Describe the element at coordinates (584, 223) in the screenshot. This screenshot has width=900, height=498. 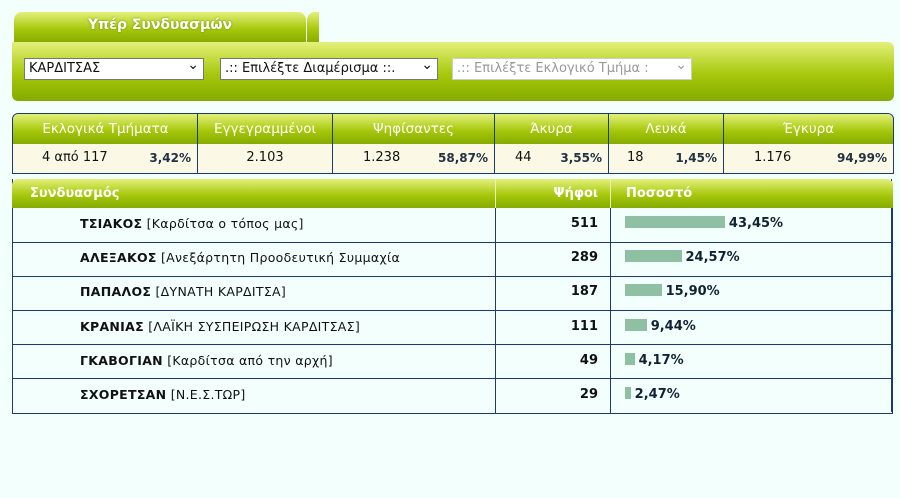
I see `votes: 511` at that location.